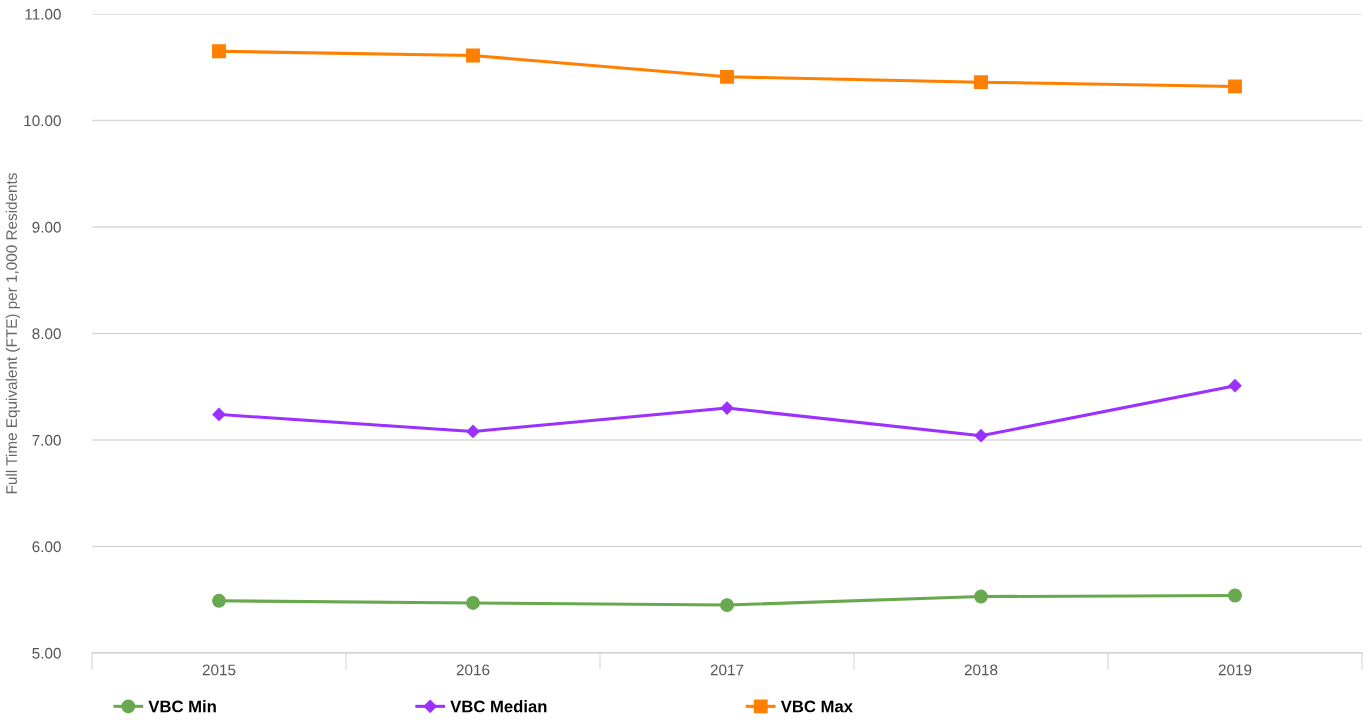 The height and width of the screenshot is (727, 1369). Describe the element at coordinates (727, 670) in the screenshot. I see `x-tick-label: 2017` at that location.